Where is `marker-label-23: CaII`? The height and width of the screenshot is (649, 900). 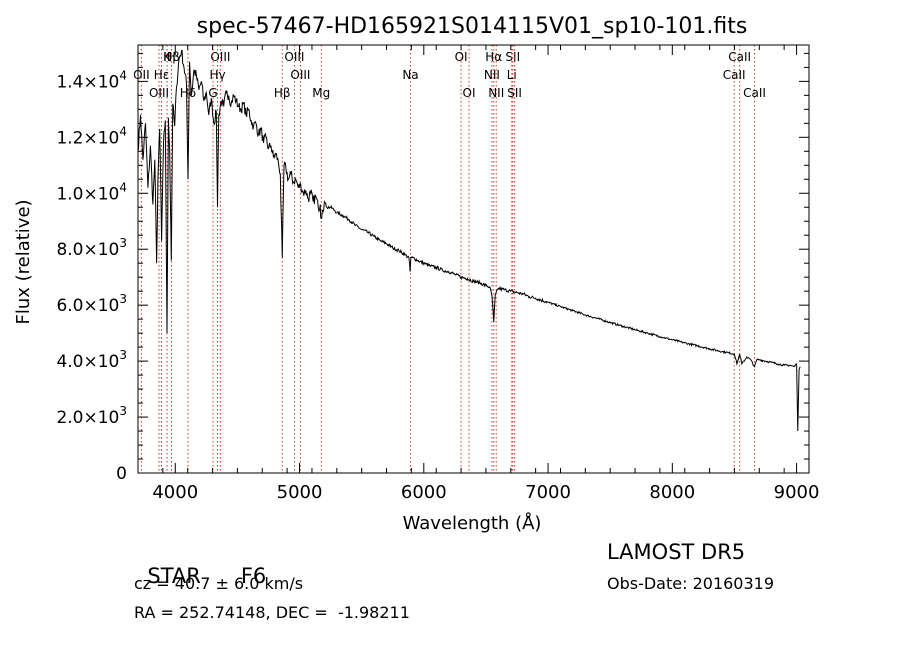
marker-label-23: CaII is located at coordinates (739, 57).